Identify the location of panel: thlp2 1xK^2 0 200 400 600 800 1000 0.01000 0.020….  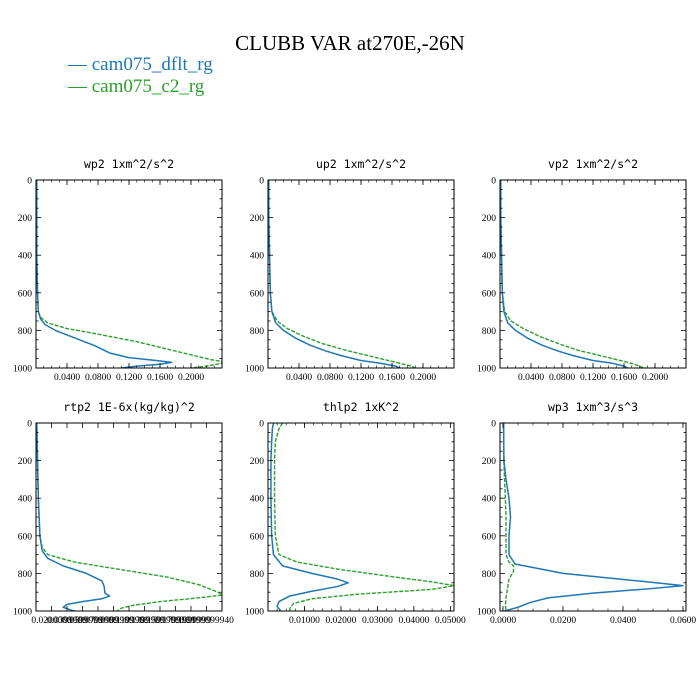
(355, 513).